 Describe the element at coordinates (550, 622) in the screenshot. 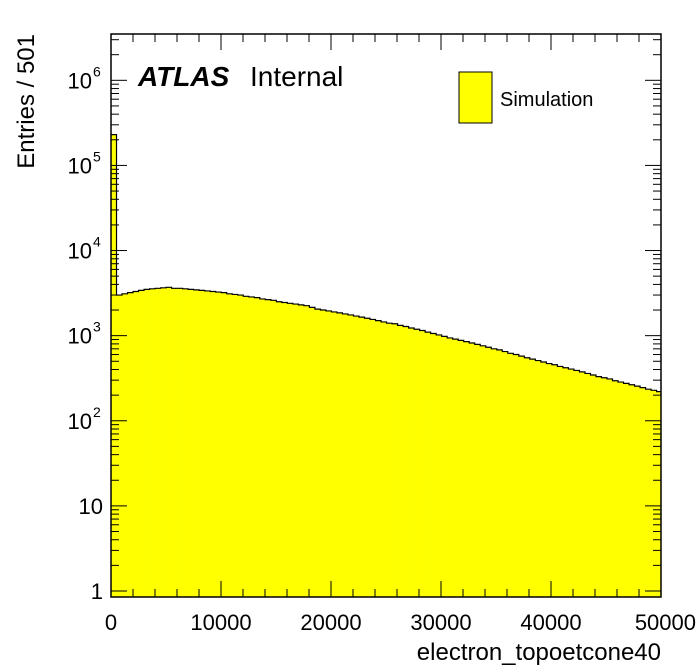

I see `x-tick-label: 40000` at that location.